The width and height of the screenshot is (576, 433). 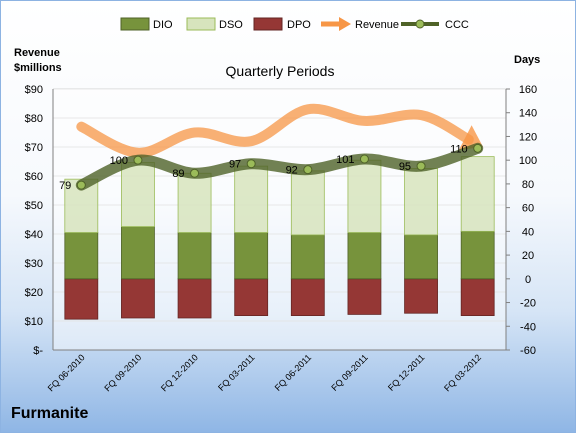 What do you see at coordinates (135, 24) in the screenshot?
I see `legend-swatch-dio` at bounding box center [135, 24].